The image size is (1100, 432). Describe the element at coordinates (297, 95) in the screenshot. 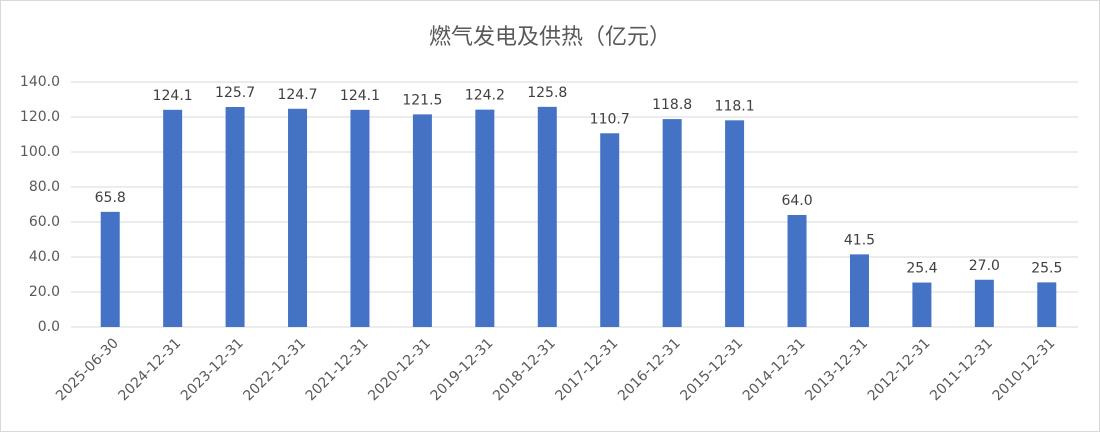

I see `data-label: 124.7` at that location.